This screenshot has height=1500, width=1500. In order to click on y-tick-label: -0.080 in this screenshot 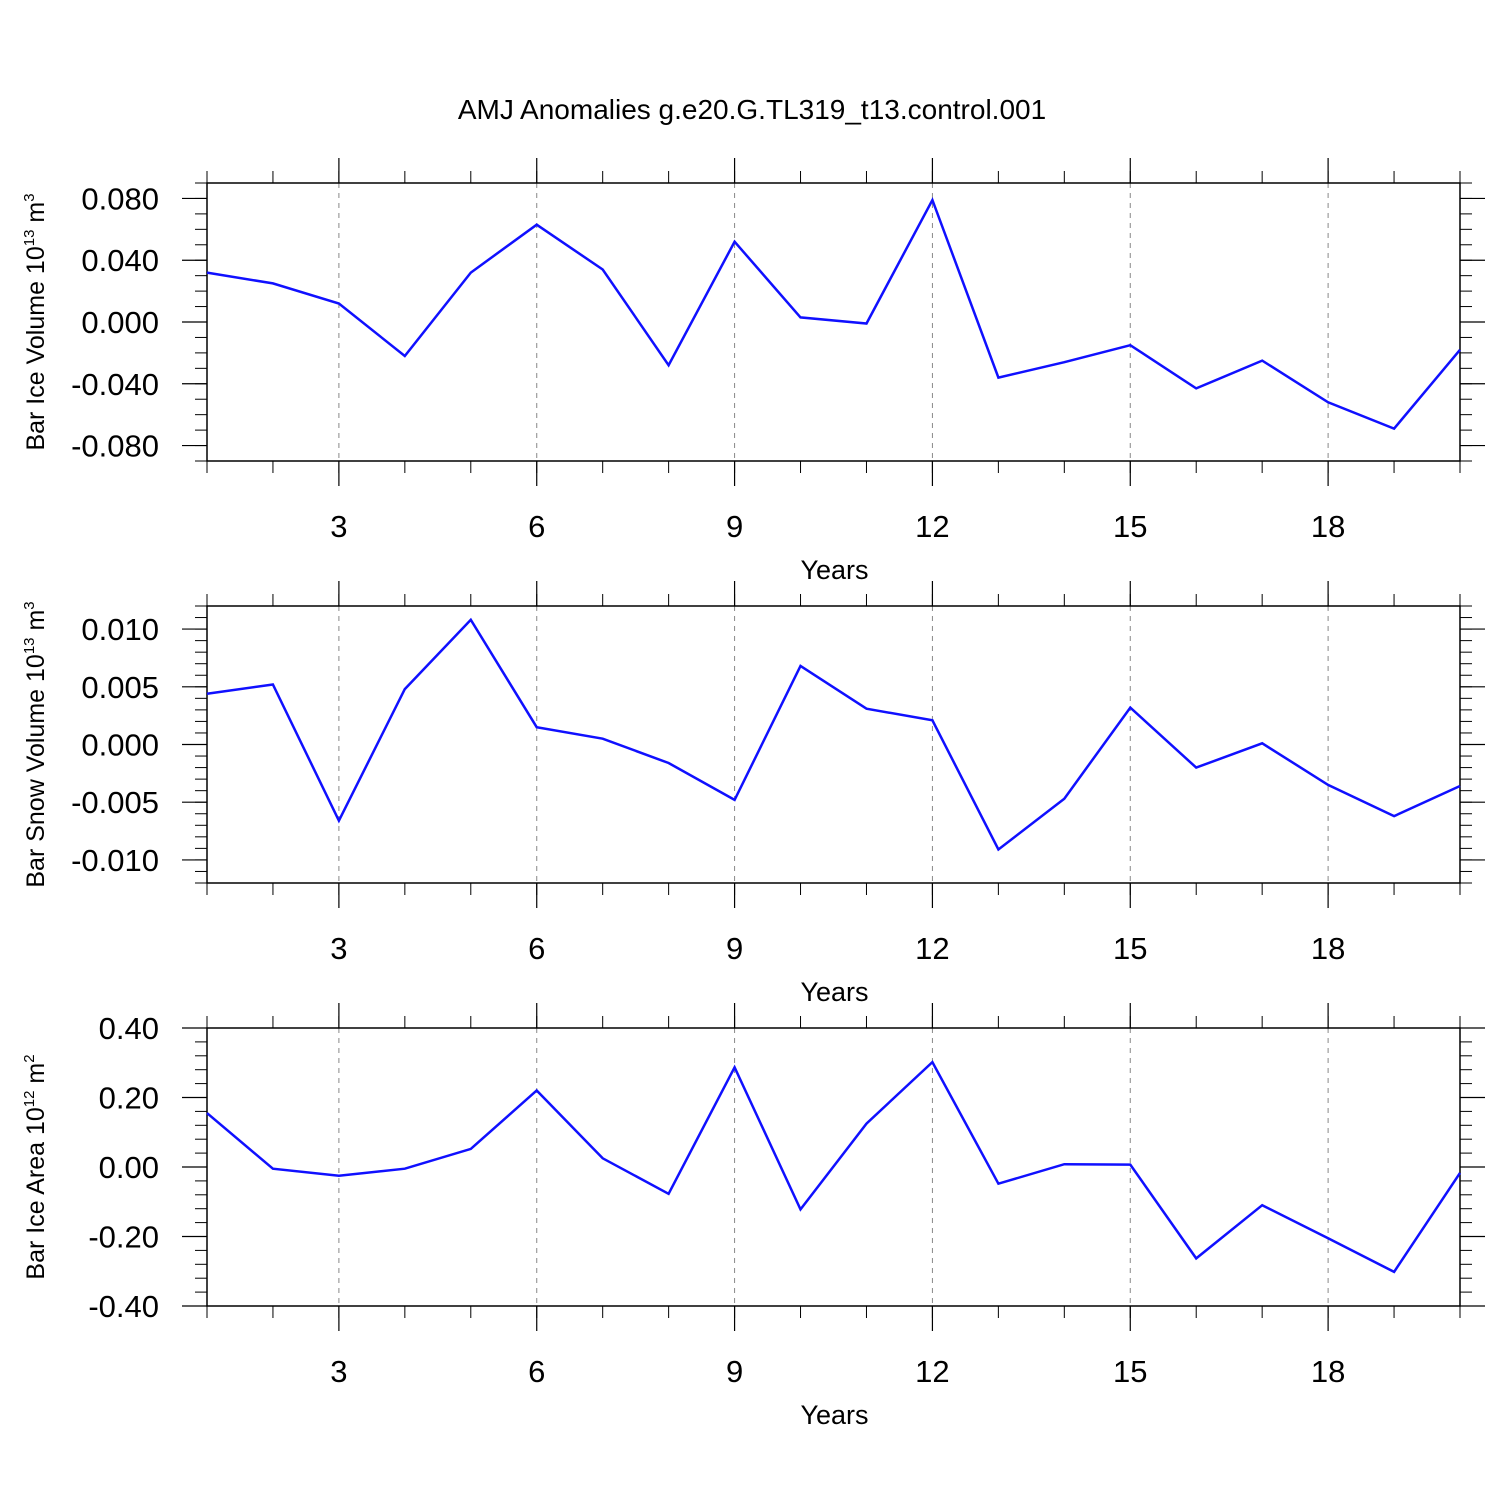, I will do `click(115, 446)`.